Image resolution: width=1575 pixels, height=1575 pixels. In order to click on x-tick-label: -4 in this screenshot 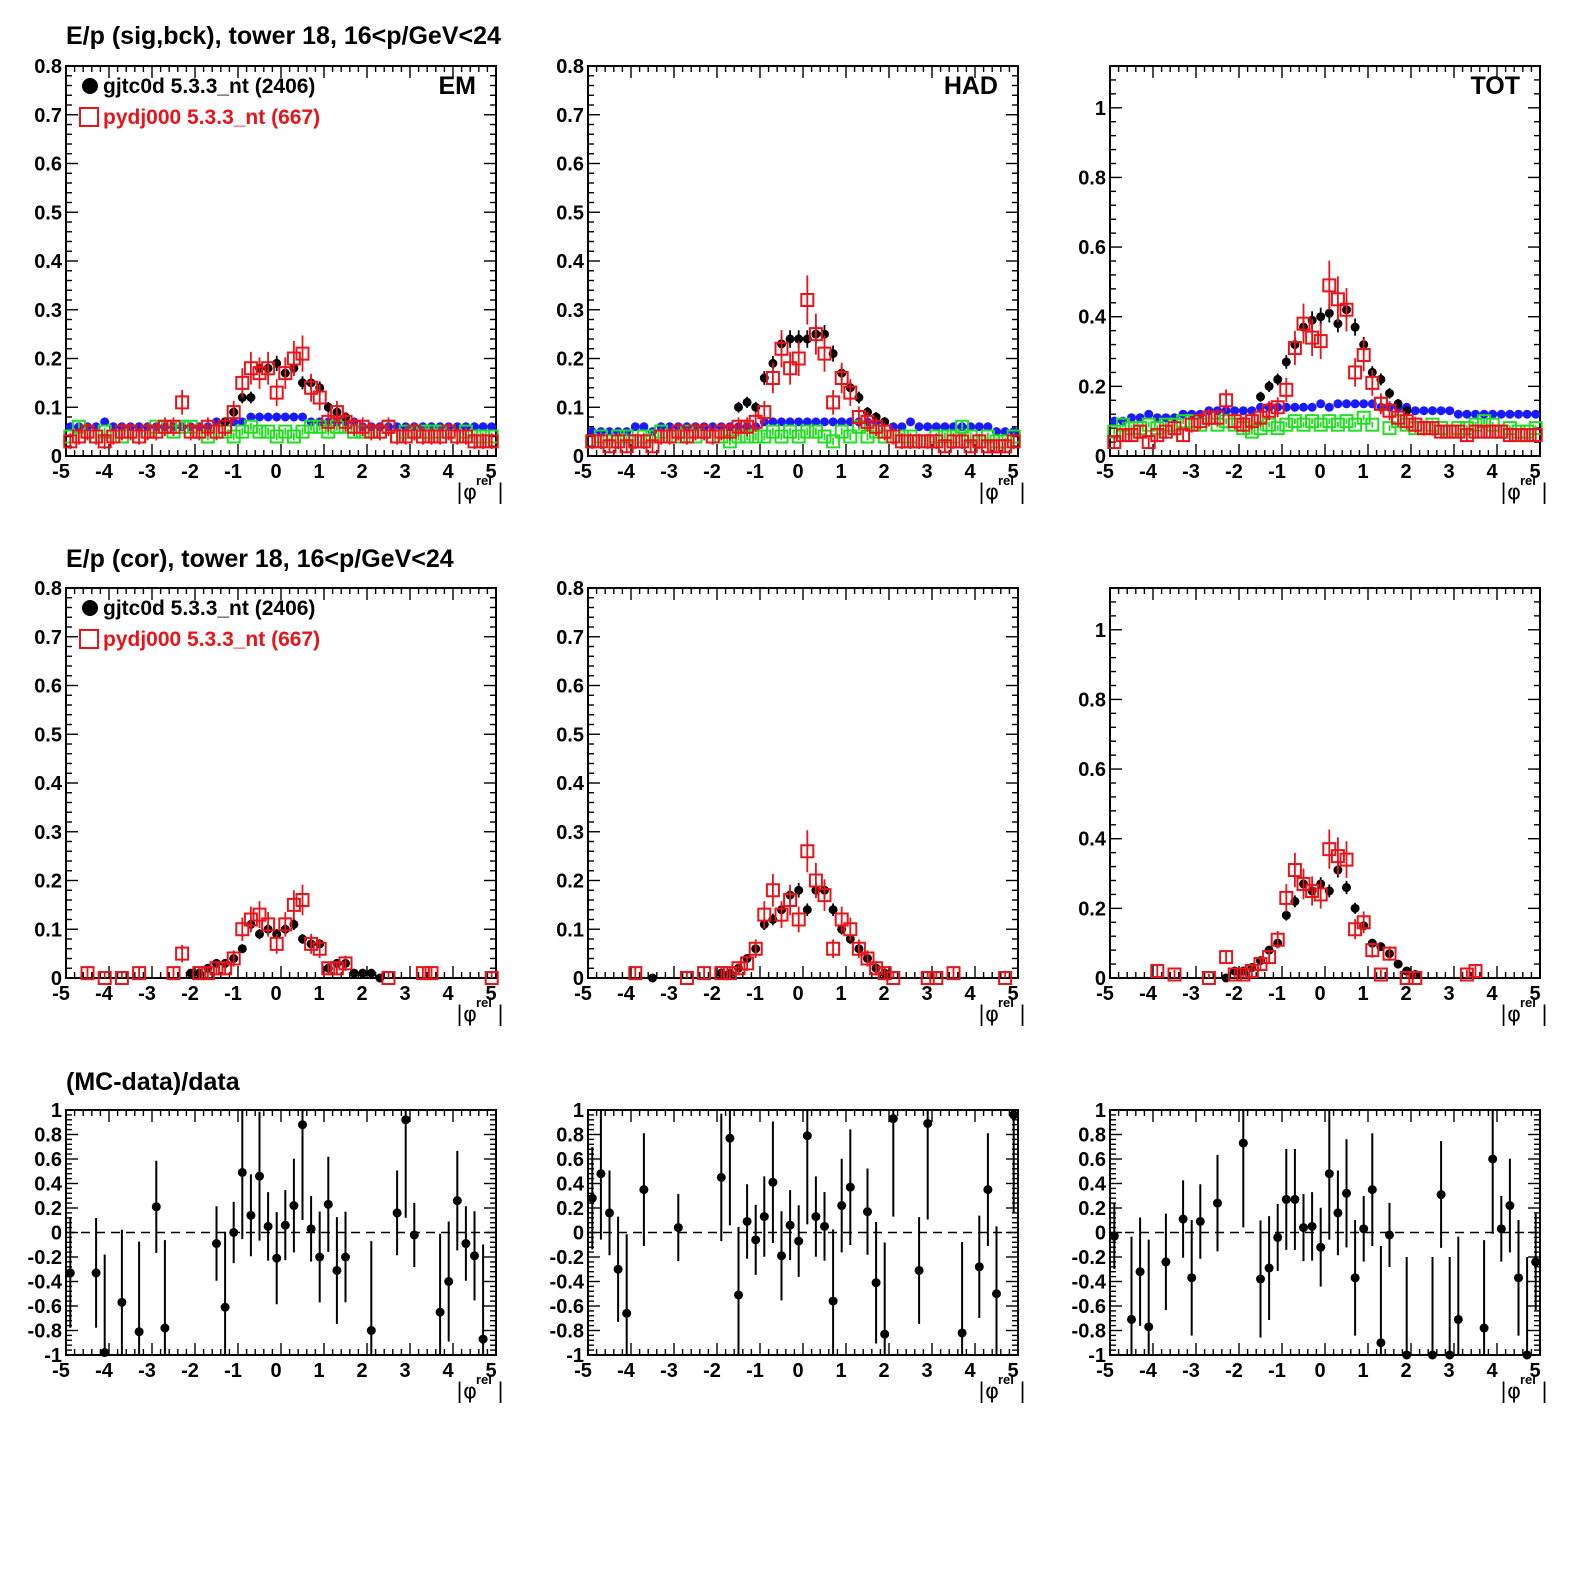, I will do `click(626, 472)`.